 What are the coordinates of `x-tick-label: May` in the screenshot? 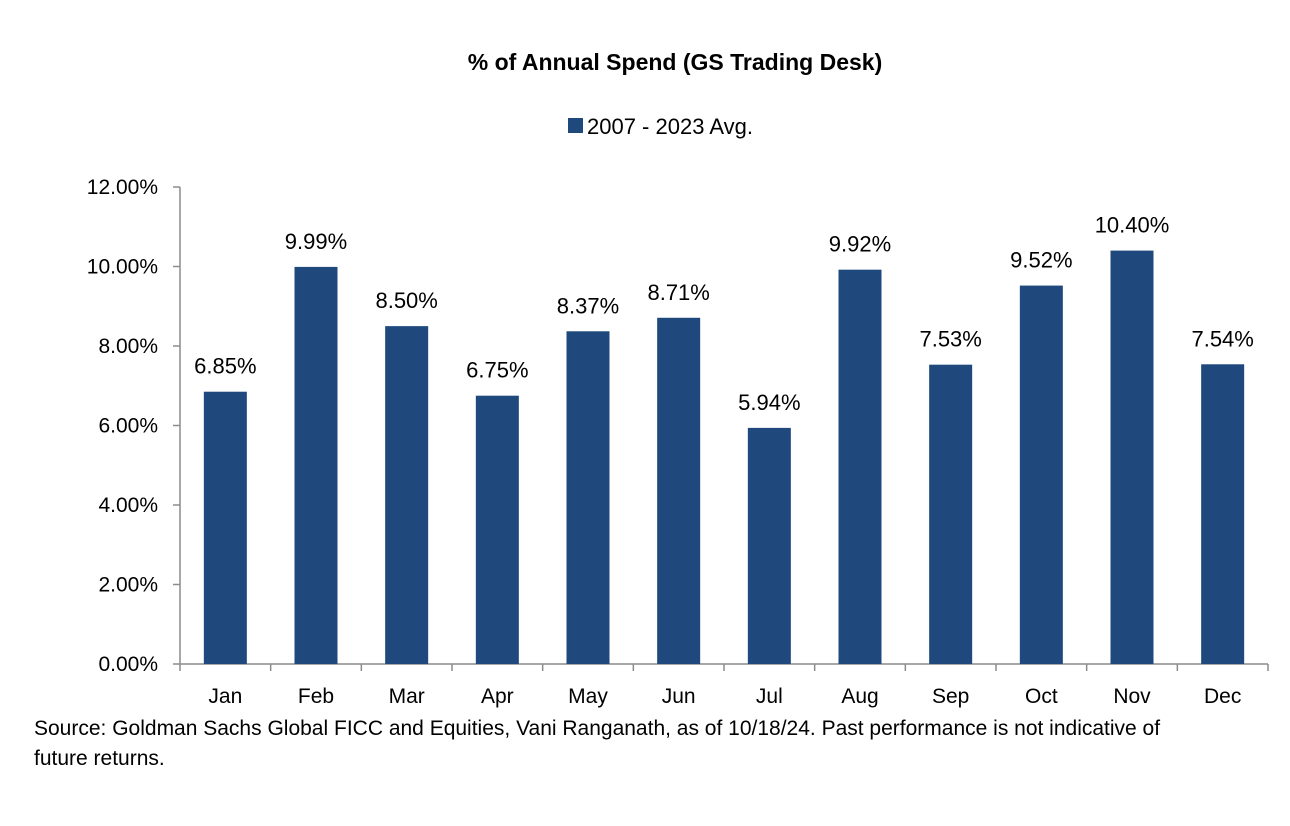 It's located at (588, 696).